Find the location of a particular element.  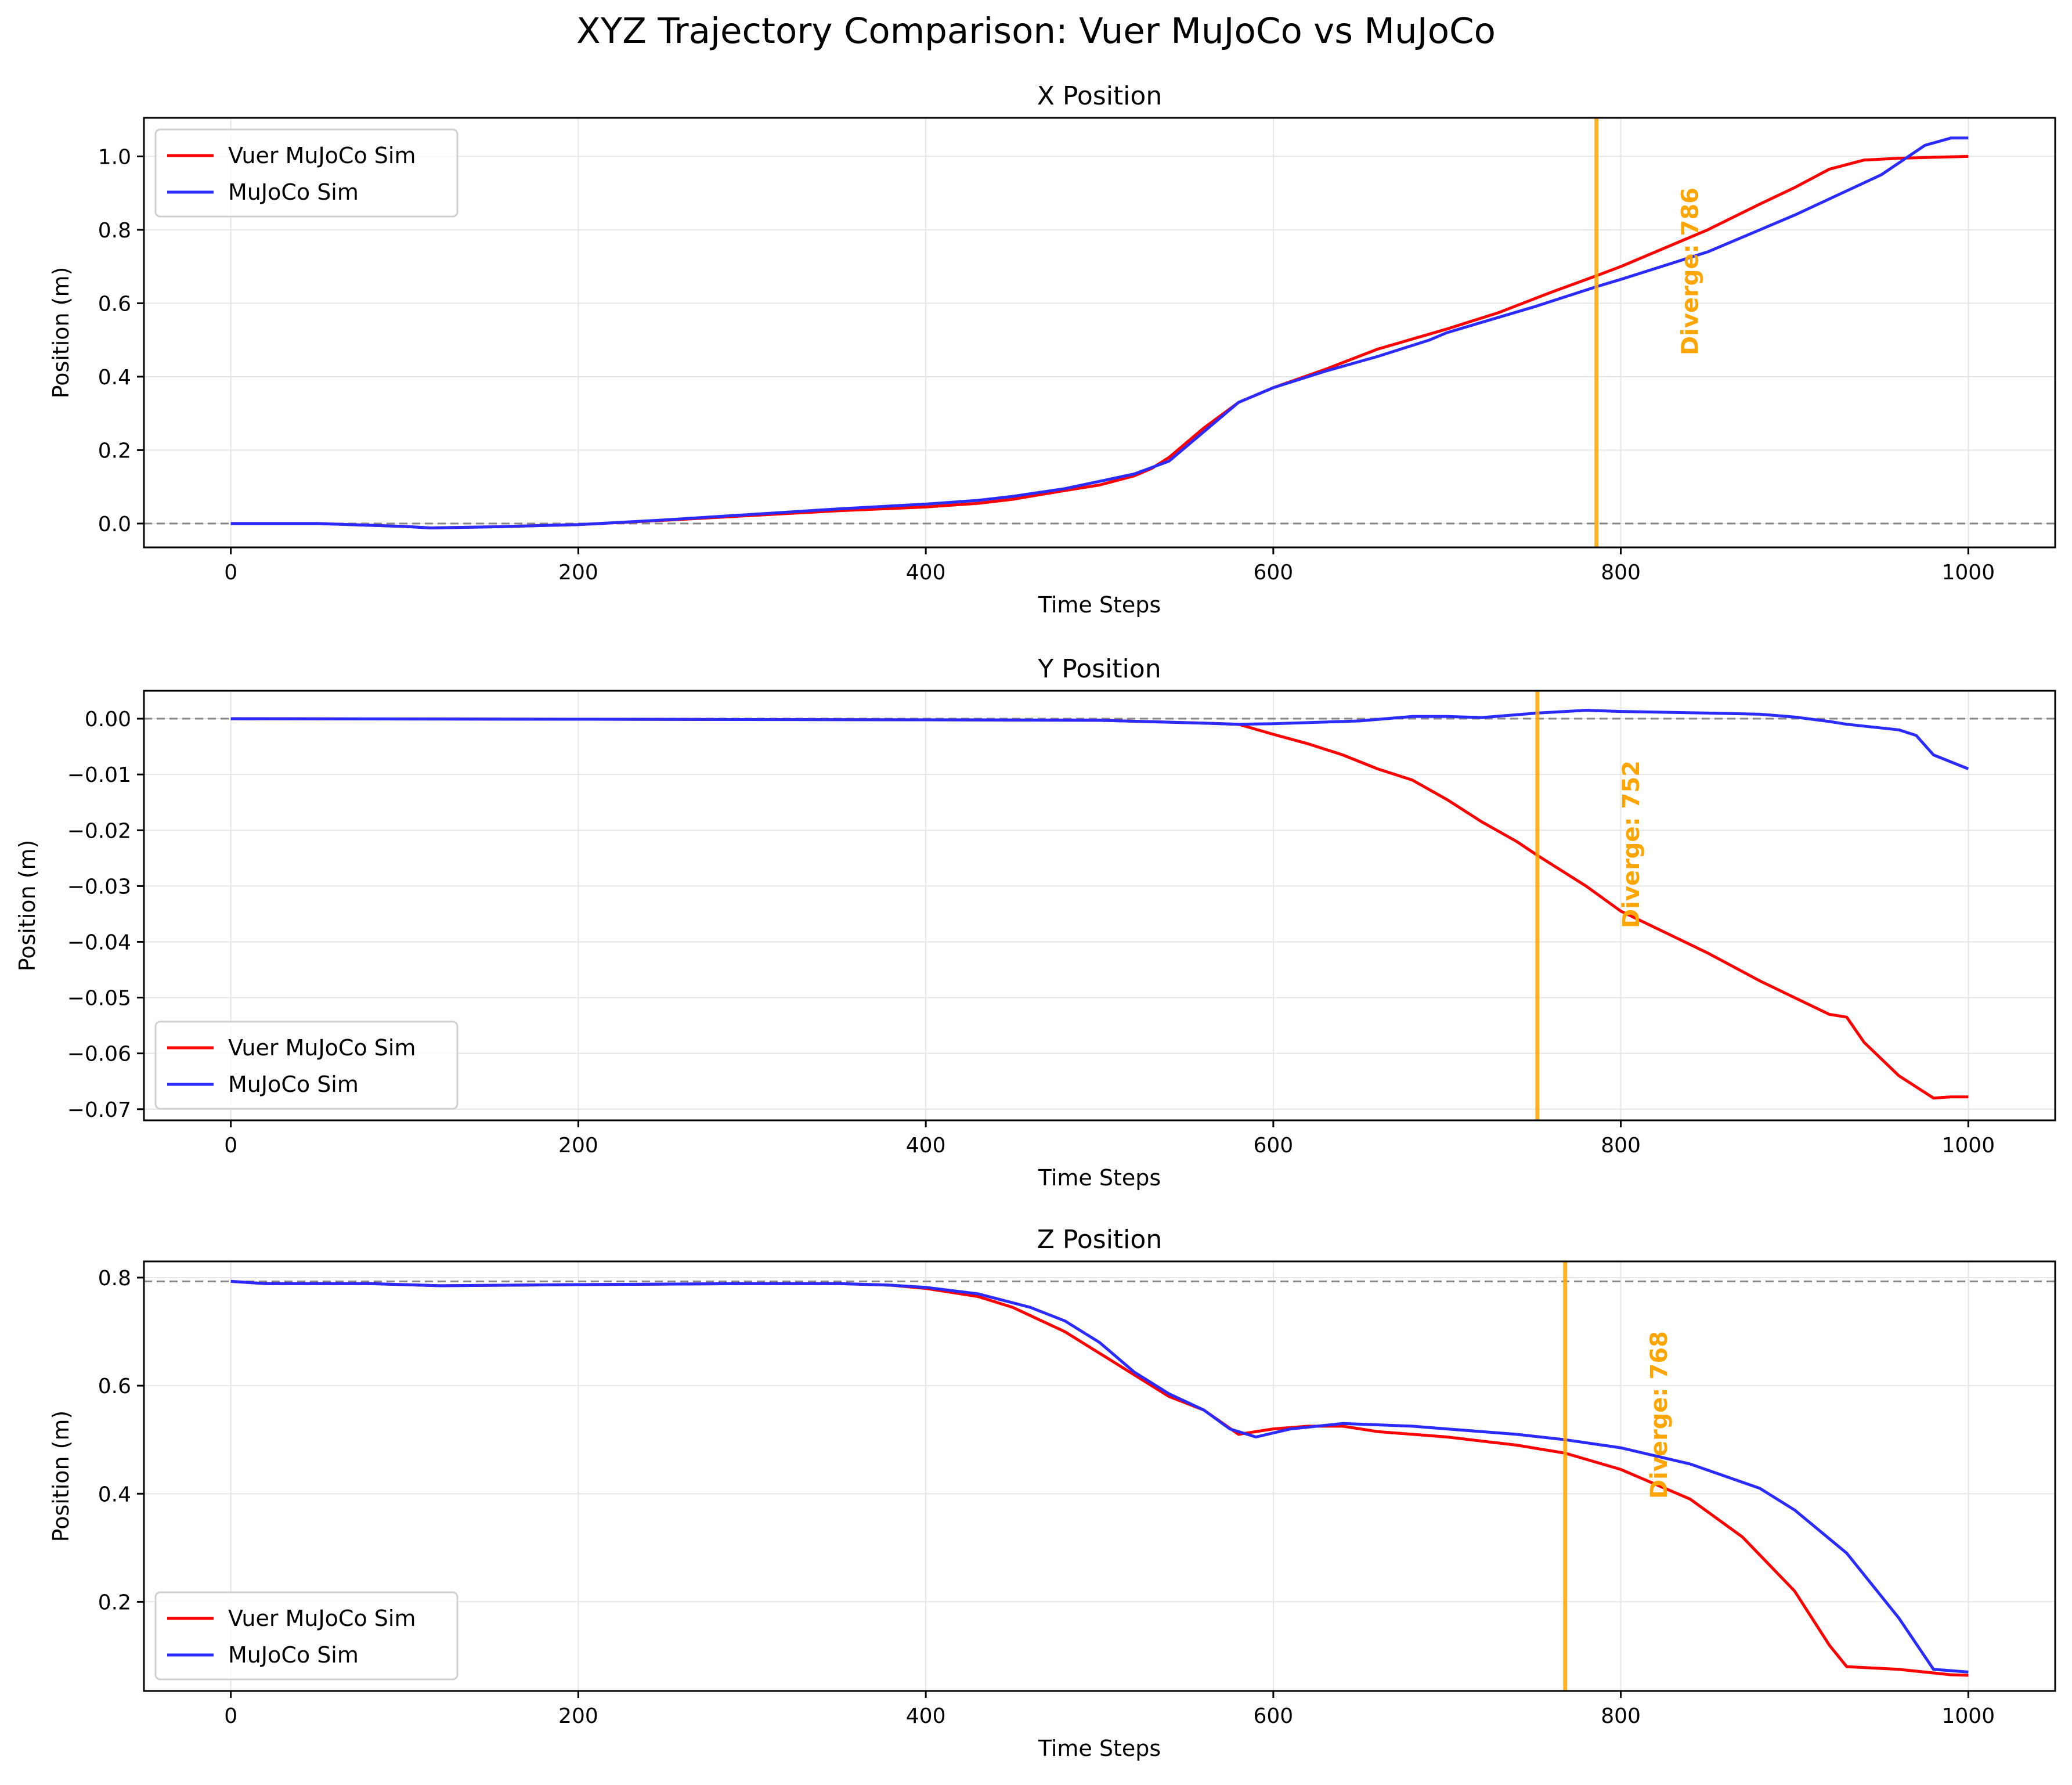

y-tick-label: −0.02 is located at coordinates (99, 831).